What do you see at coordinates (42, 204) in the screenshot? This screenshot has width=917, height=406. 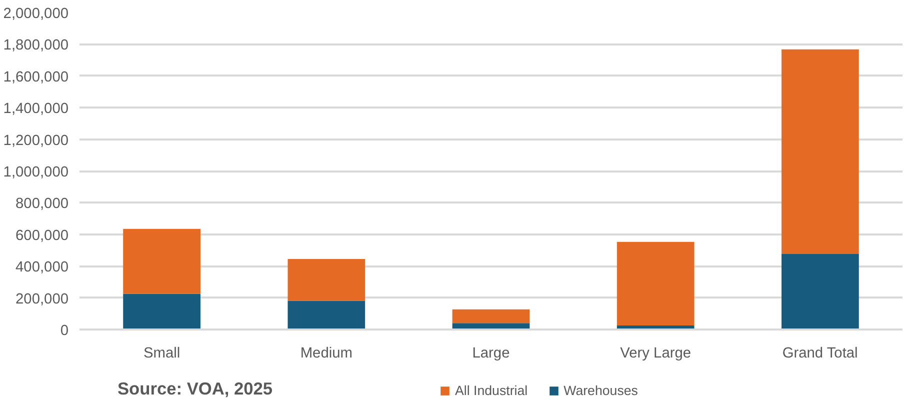 I see `y-tick-label: 800,000` at bounding box center [42, 204].